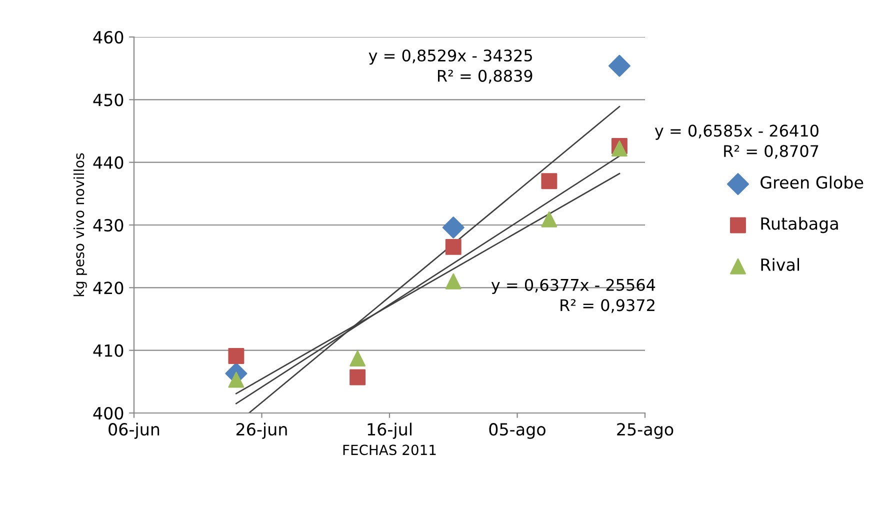  I want to click on y-tick-label: 420, so click(108, 288).